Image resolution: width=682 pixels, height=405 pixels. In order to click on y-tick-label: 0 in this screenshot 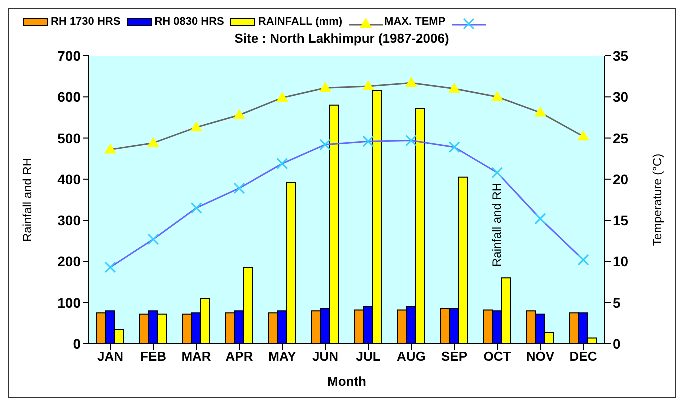, I will do `click(77, 344)`.